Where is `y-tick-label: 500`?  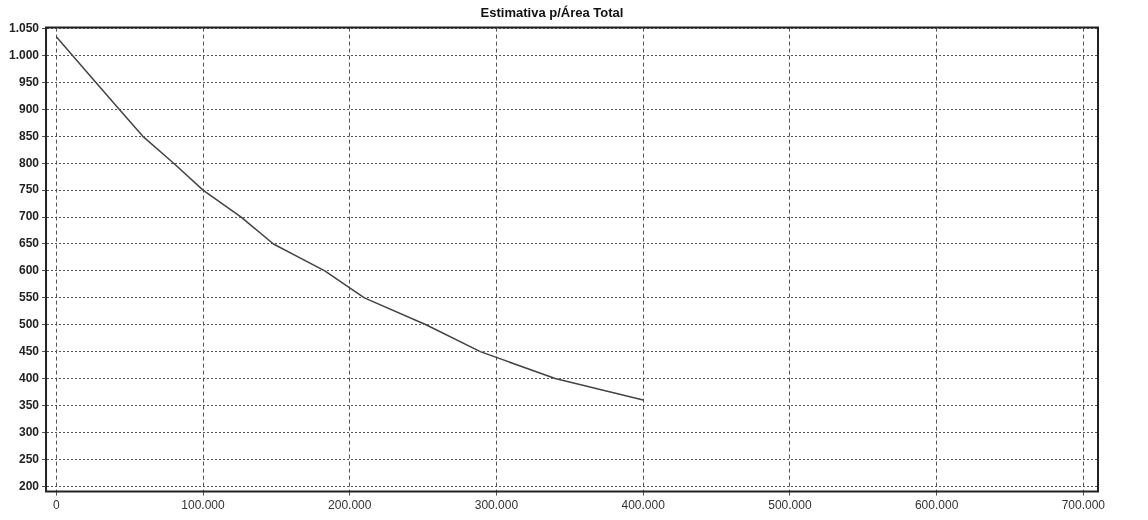 y-tick-label: 500 is located at coordinates (29, 324).